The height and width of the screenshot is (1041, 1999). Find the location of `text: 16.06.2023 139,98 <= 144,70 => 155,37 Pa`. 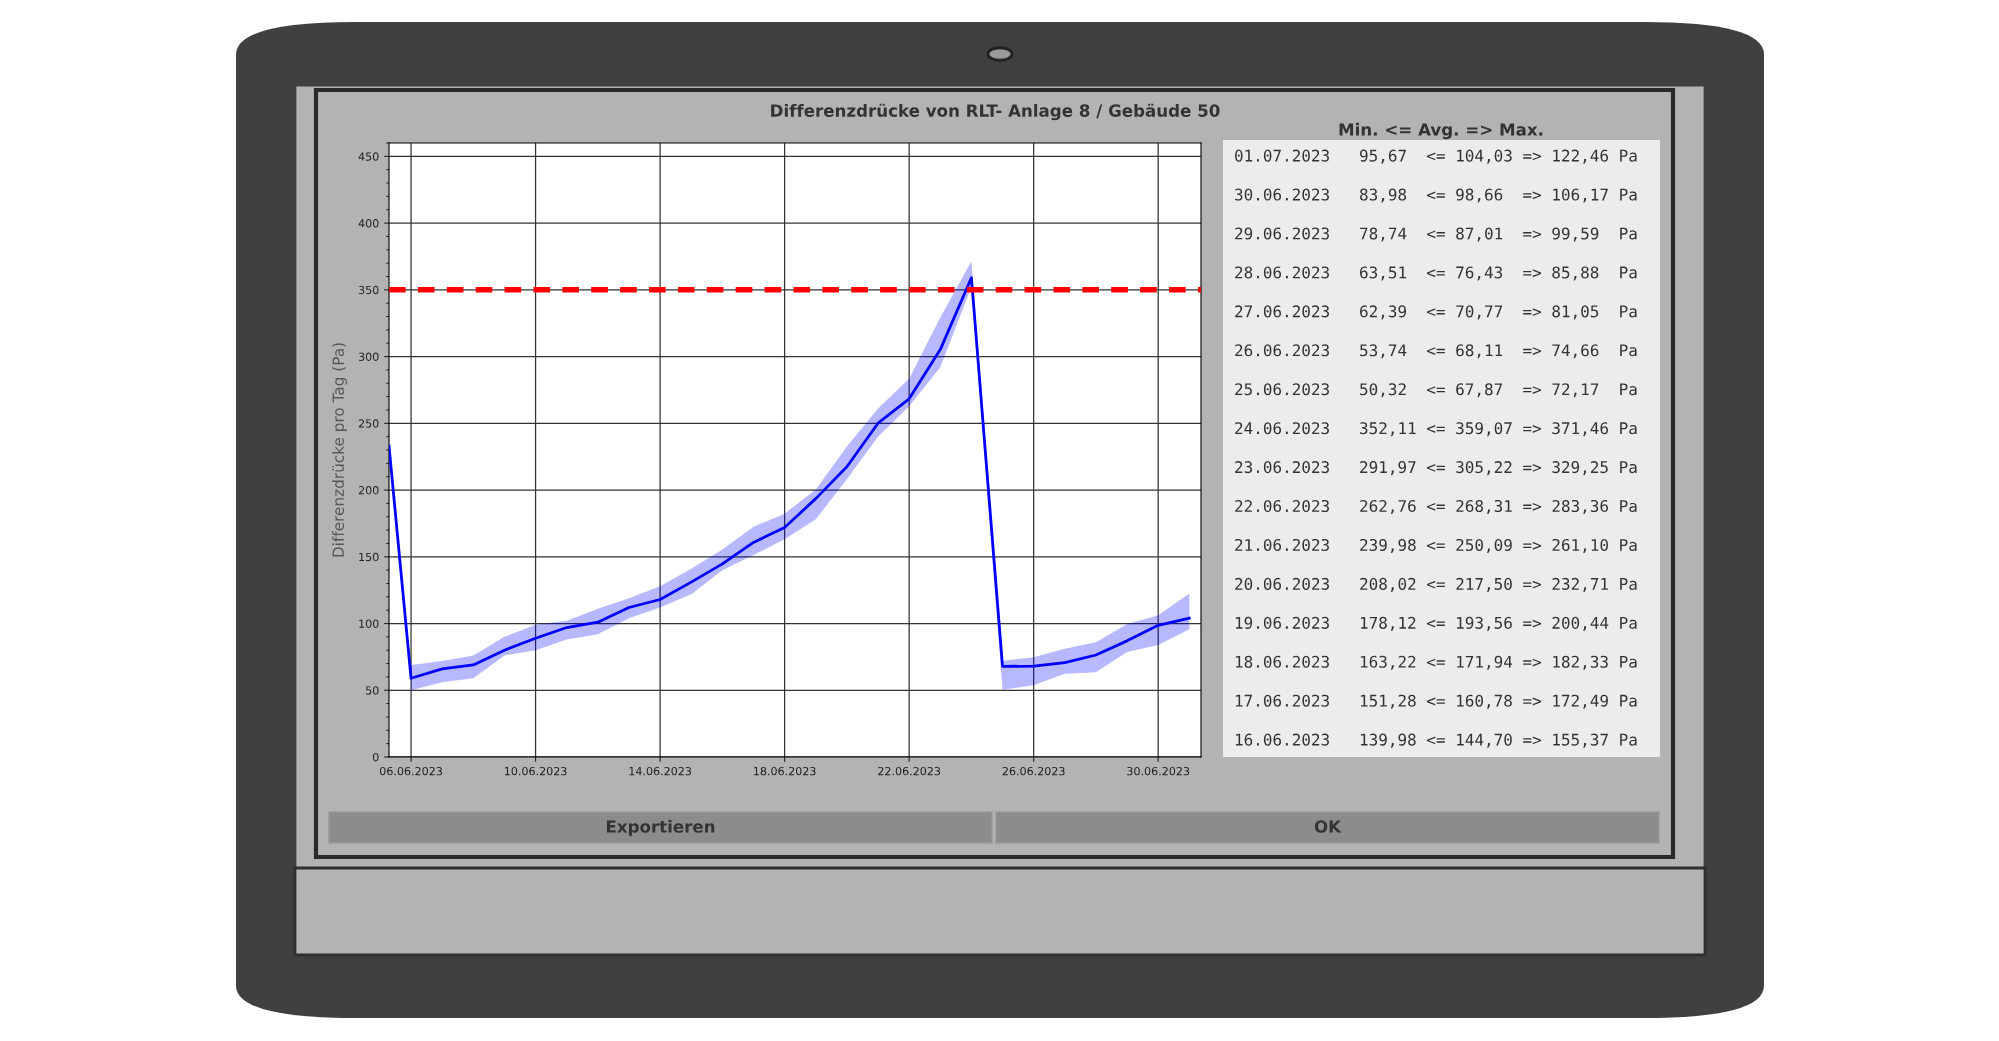

text: 16.06.2023 139,98 <= 144,70 => 155,37 Pa is located at coordinates (1436, 740).